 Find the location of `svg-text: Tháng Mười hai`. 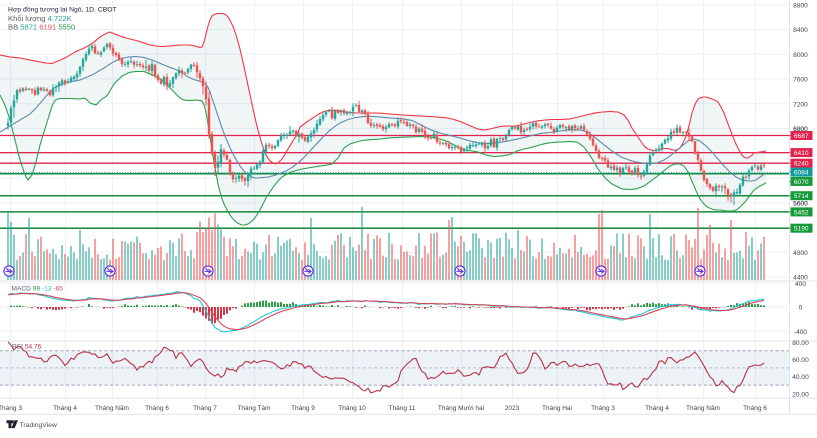

svg-text: Tháng Mười hai is located at coordinates (461, 408).